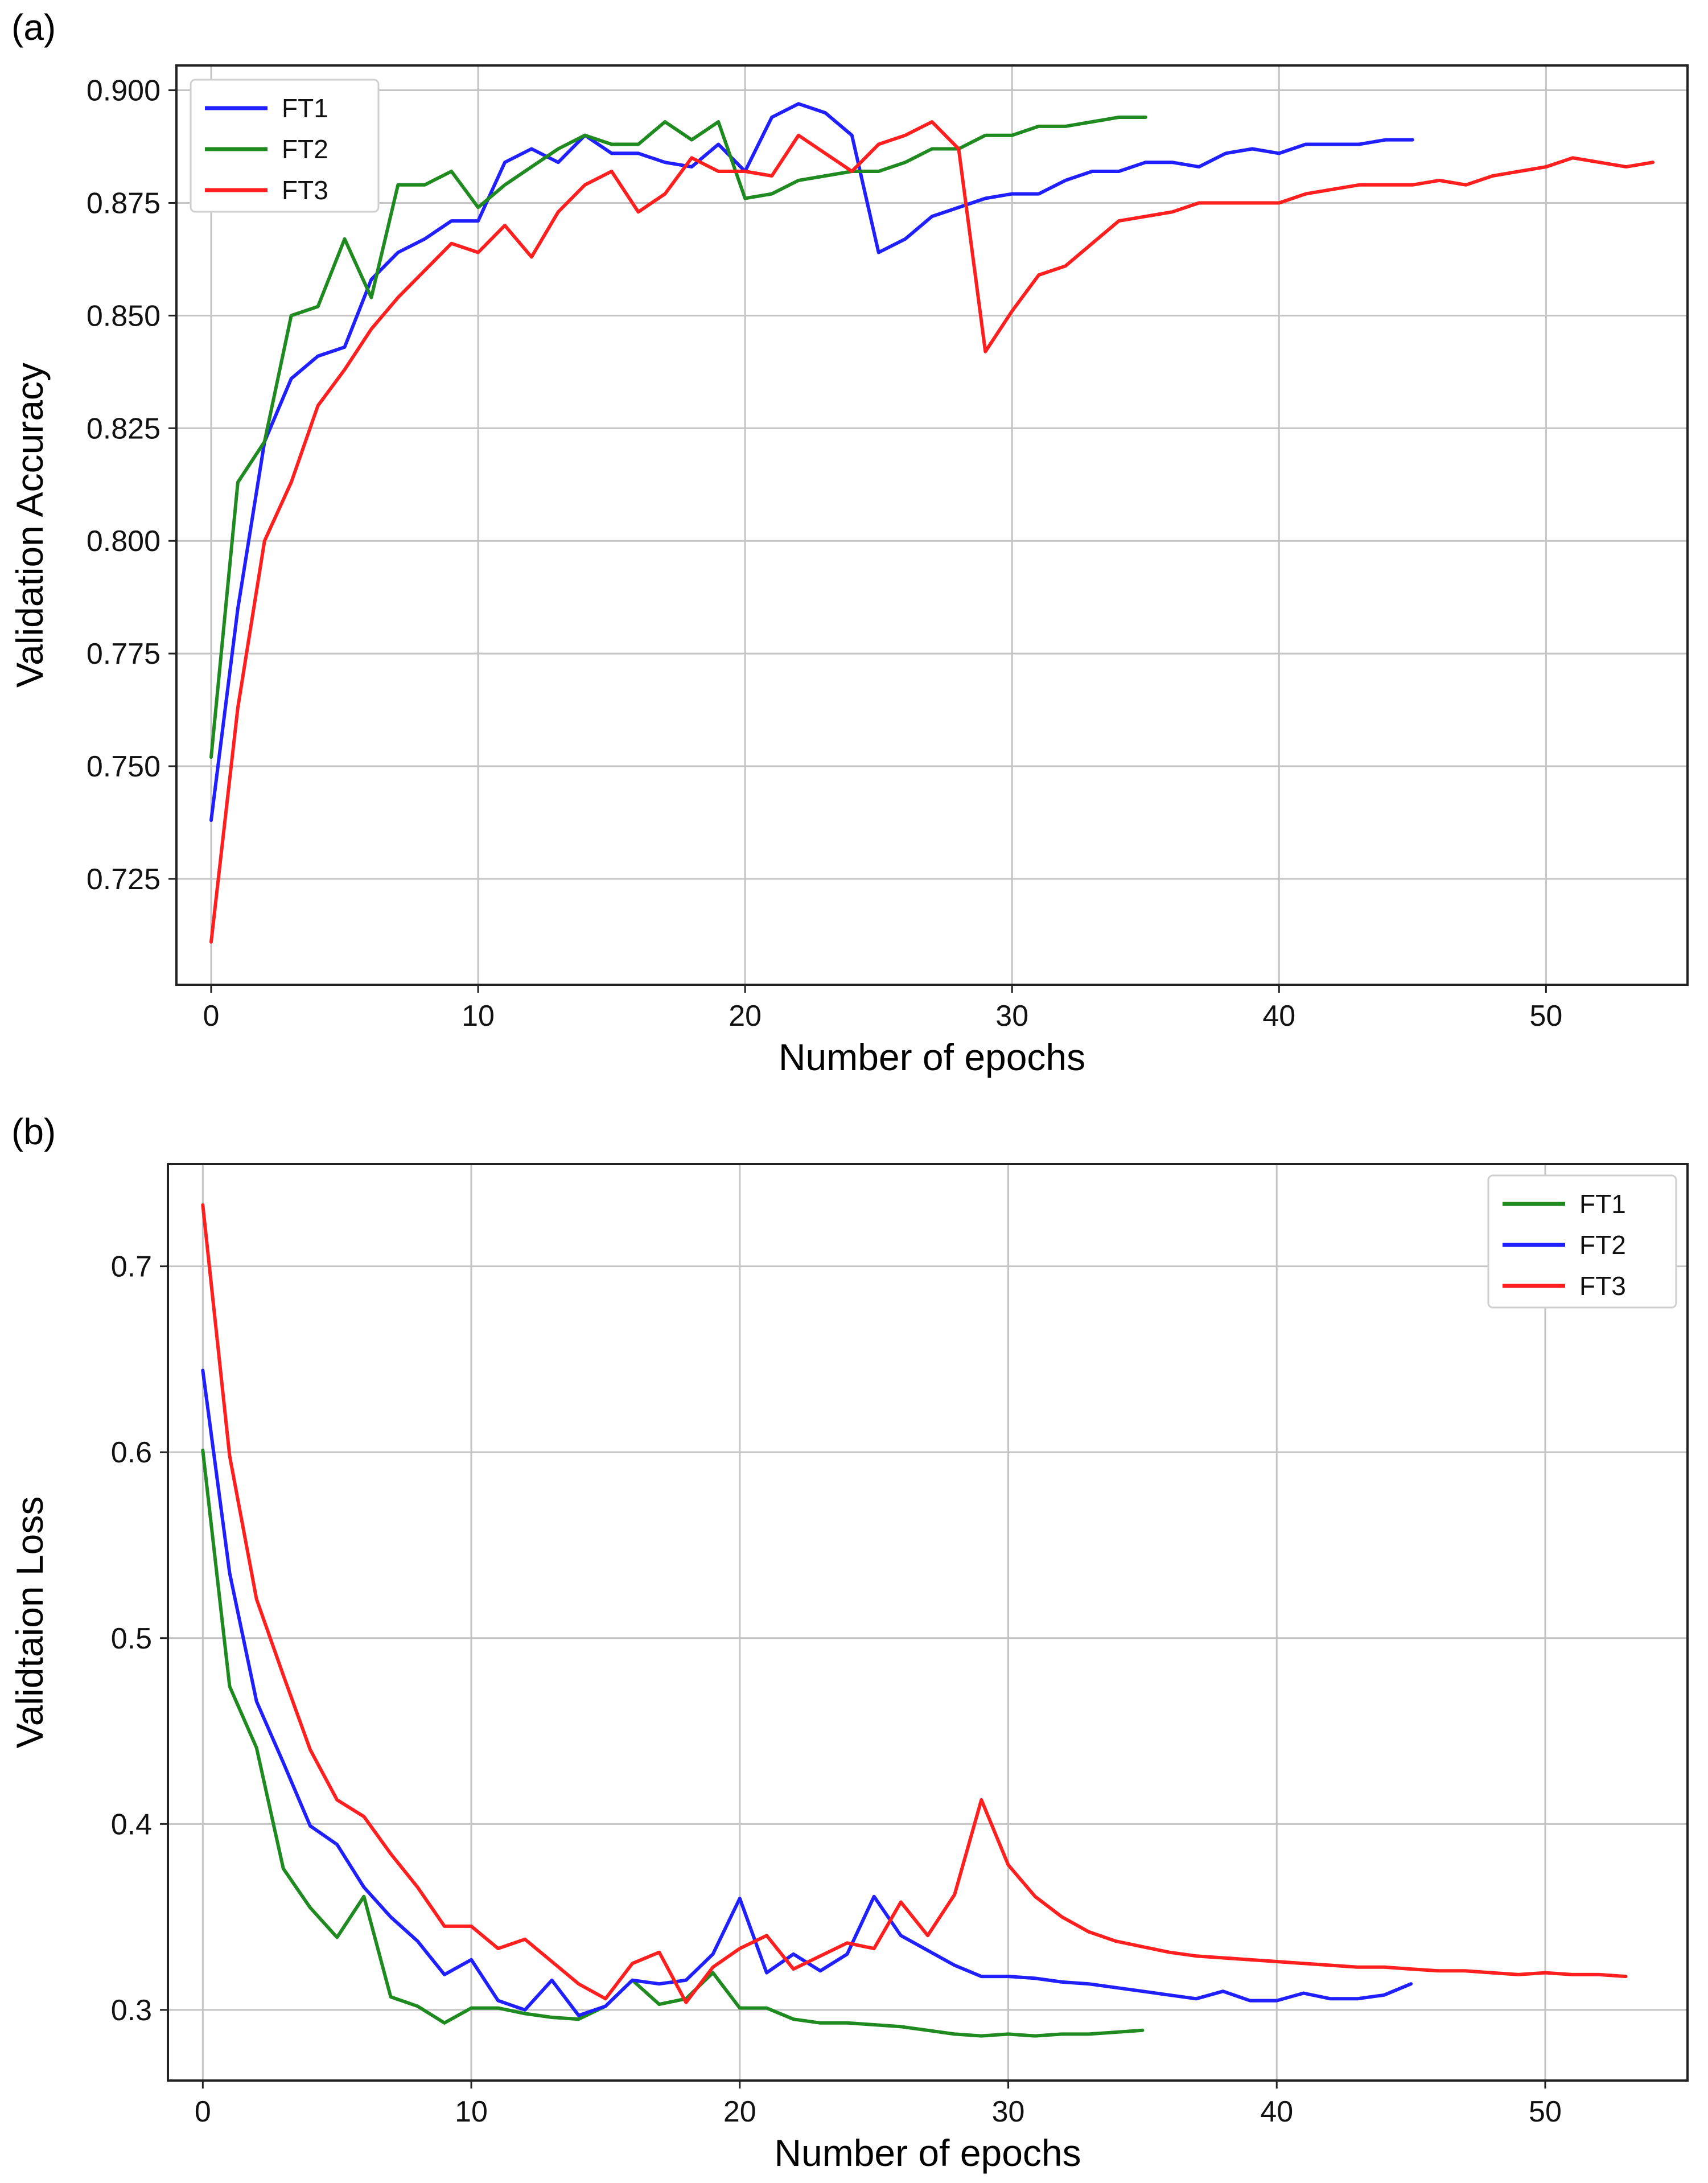 Image resolution: width=1708 pixels, height=2183 pixels. What do you see at coordinates (33, 1131) in the screenshot?
I see `panel-label: (b)` at bounding box center [33, 1131].